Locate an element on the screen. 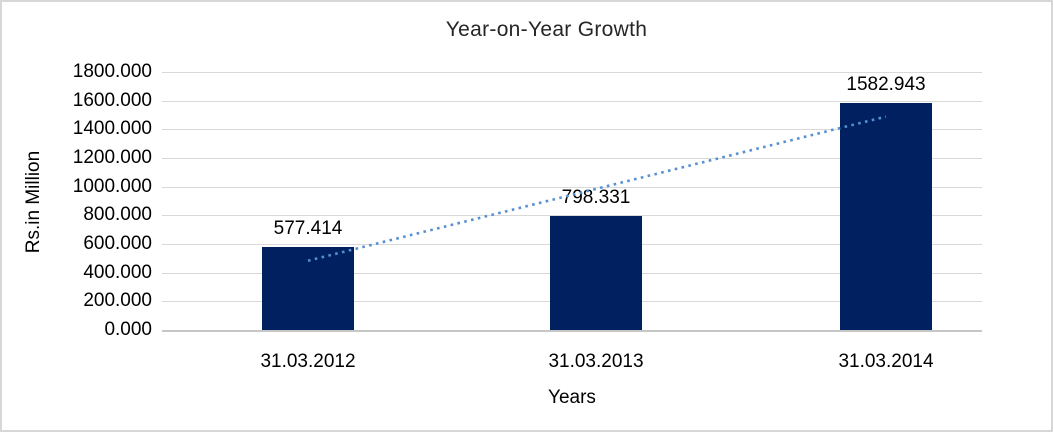 The width and height of the screenshot is (1053, 432). bar-2014 is located at coordinates (886, 216).